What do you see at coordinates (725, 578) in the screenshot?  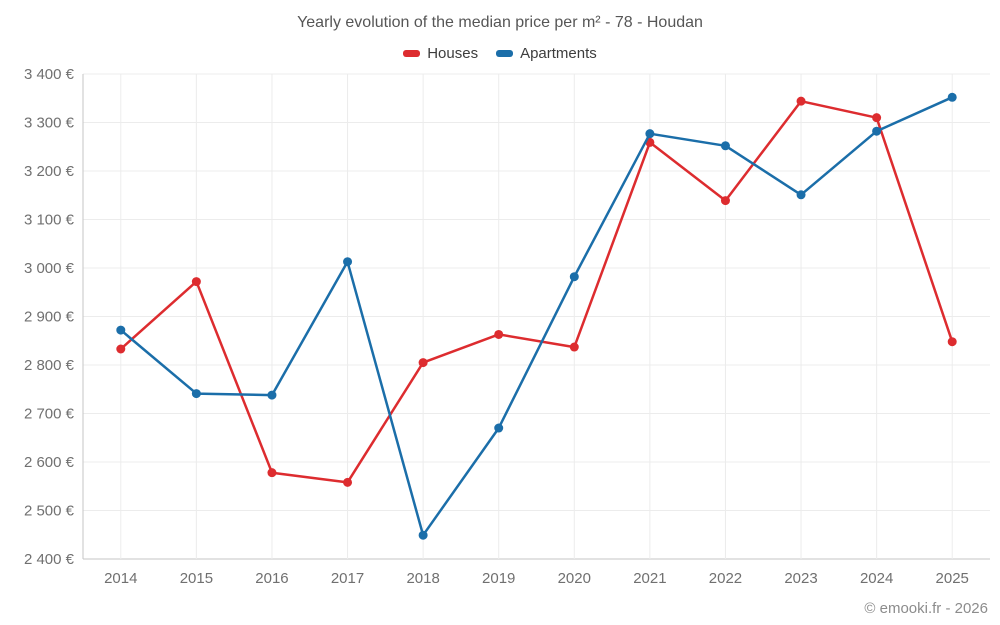 I see `x-axis-tick-label: 2022` at bounding box center [725, 578].